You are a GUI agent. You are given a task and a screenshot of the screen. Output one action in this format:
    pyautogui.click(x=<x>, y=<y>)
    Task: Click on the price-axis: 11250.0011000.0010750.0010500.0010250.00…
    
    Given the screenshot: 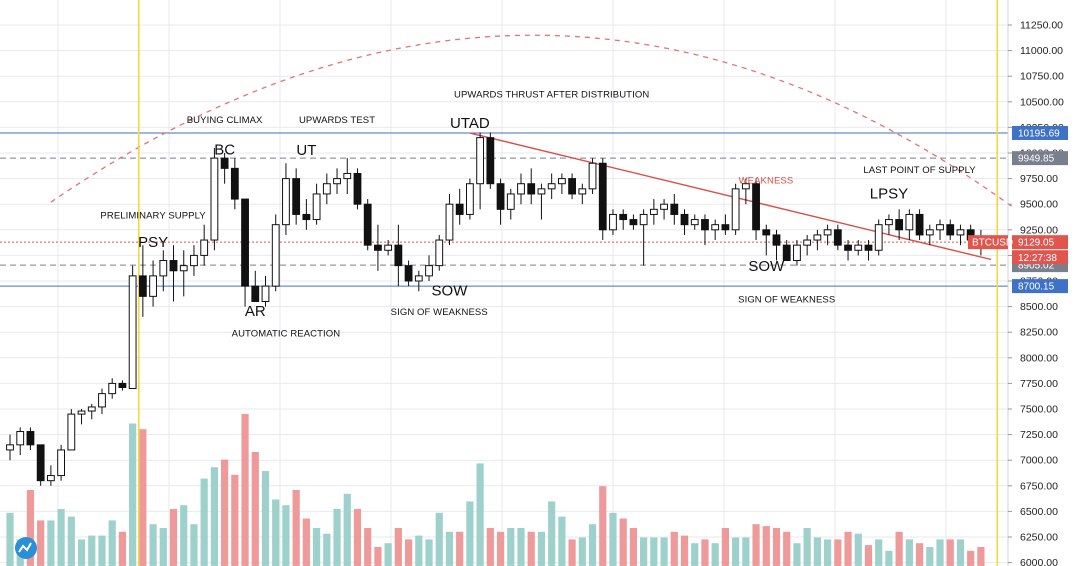 What is the action you would take?
    pyautogui.click(x=1018, y=283)
    